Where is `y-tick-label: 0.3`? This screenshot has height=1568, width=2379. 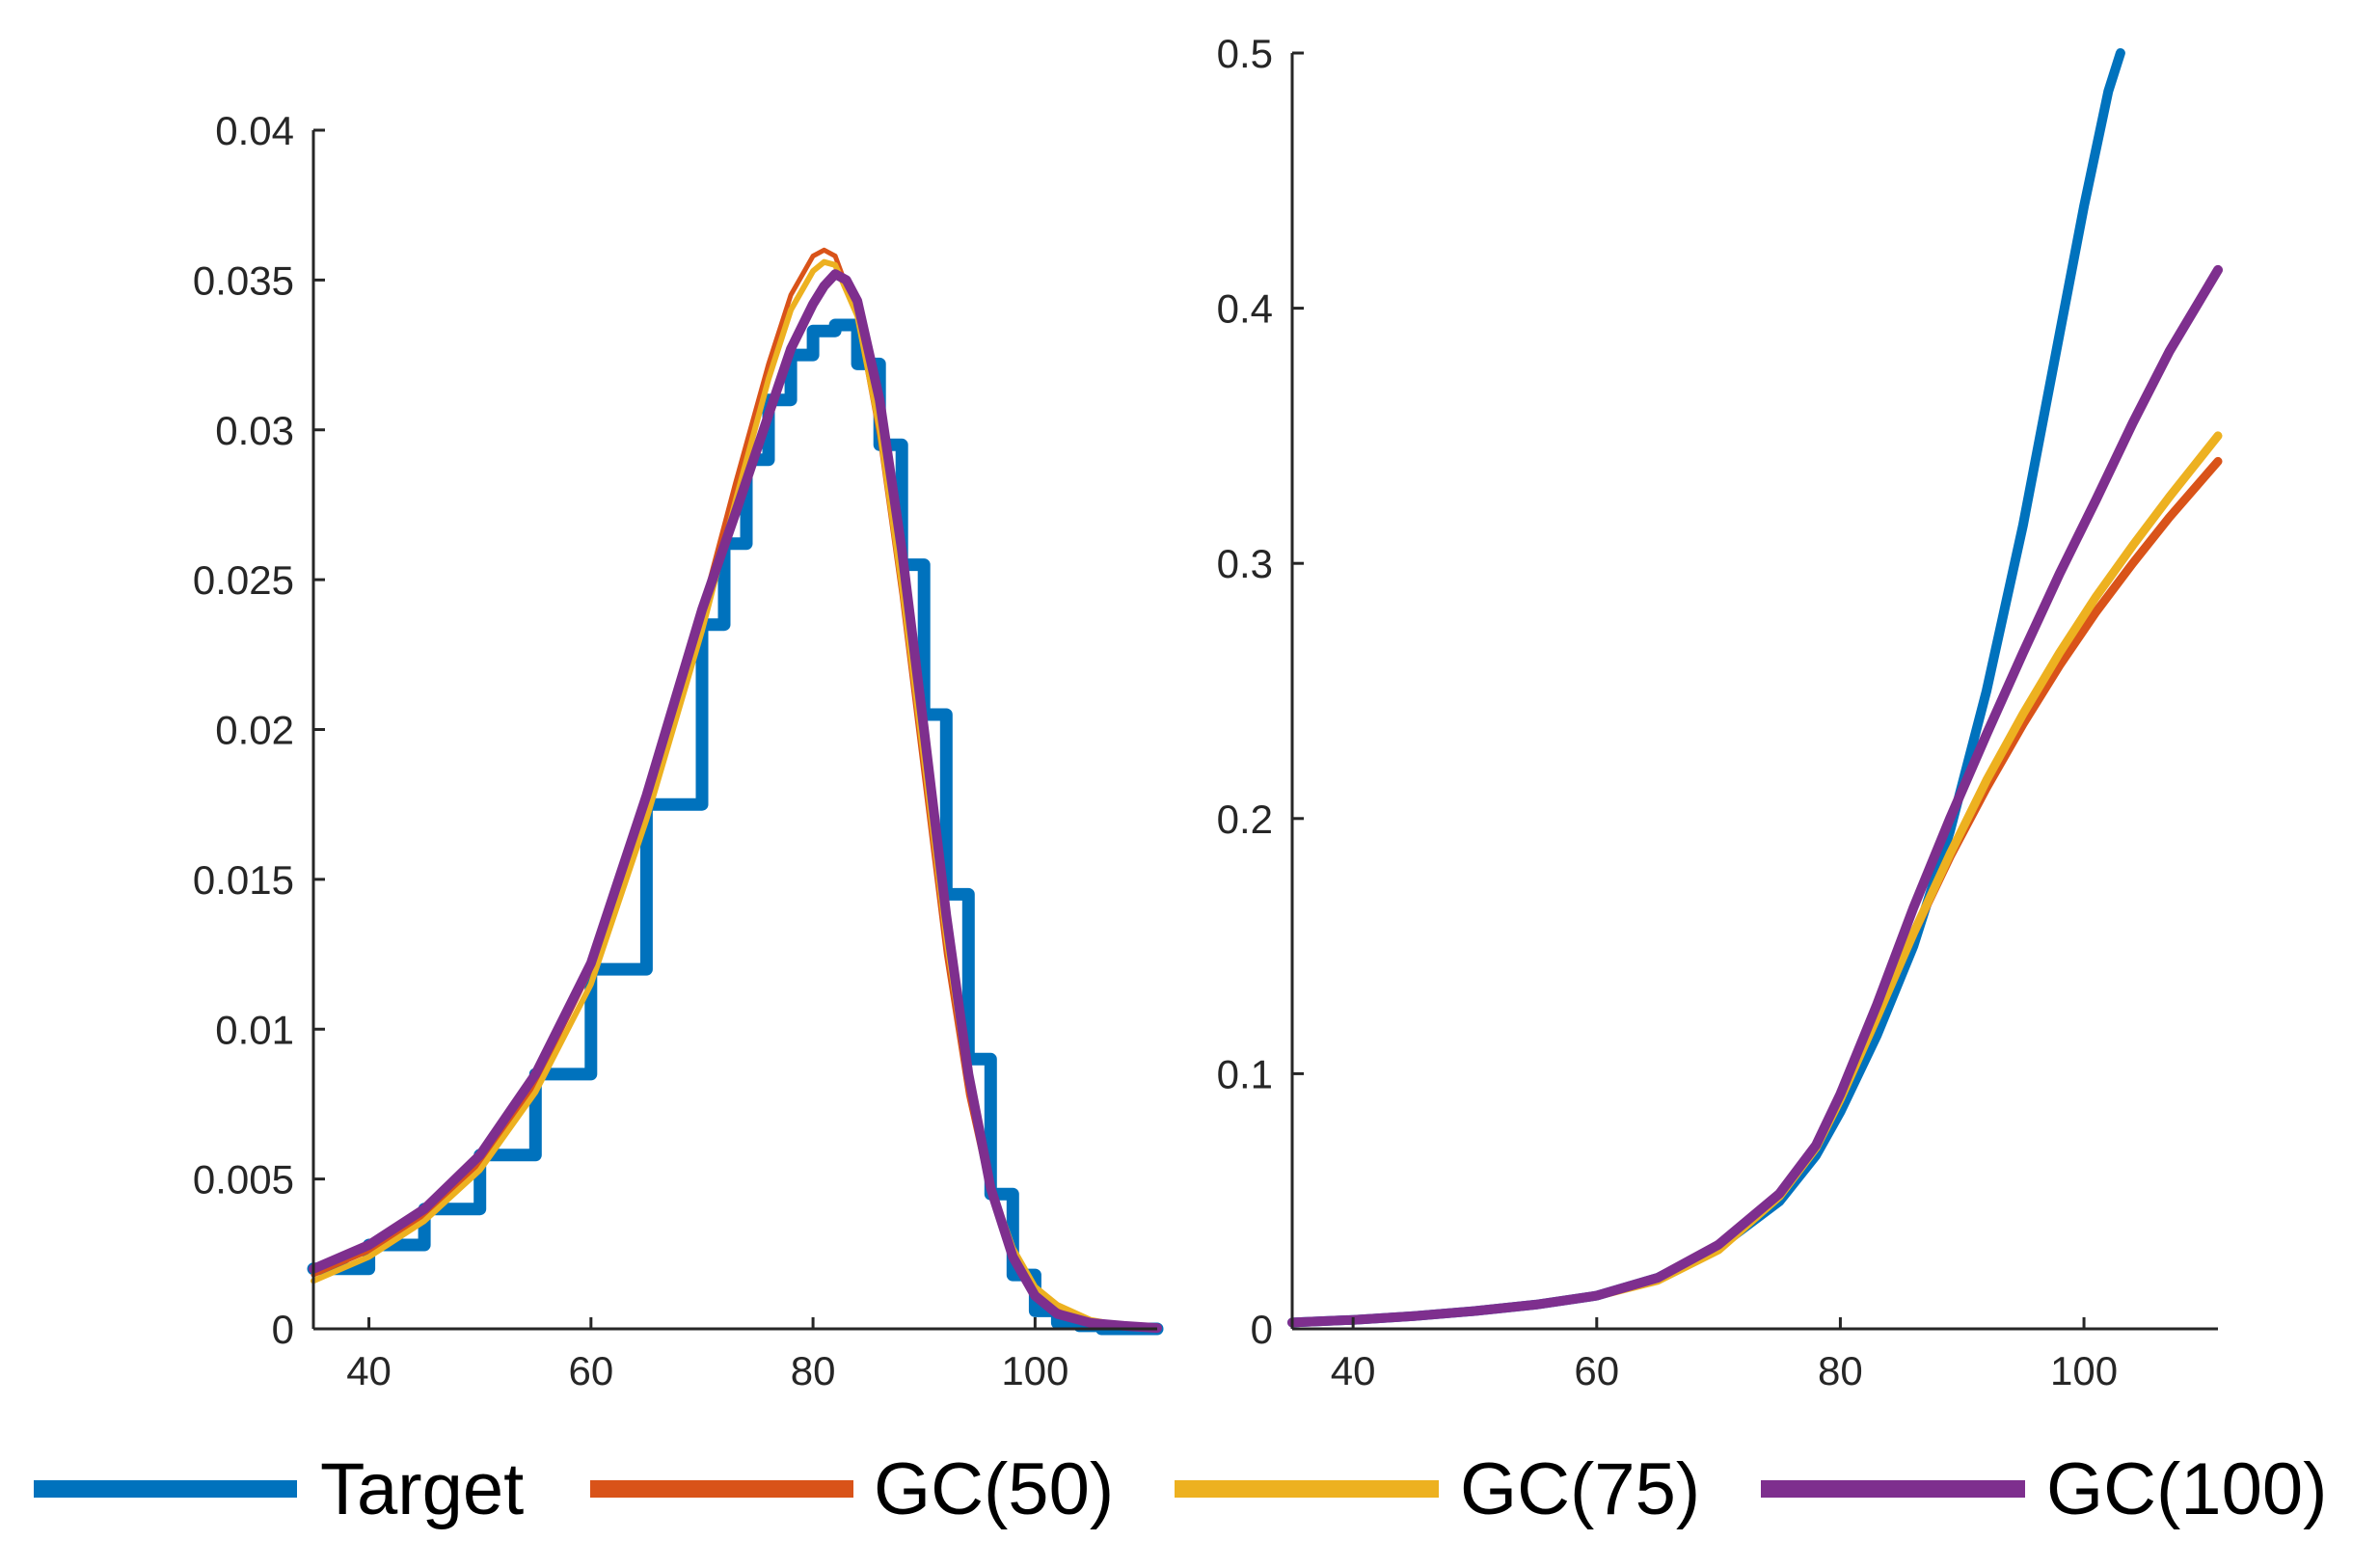 y-tick-label: 0.3 is located at coordinates (1245, 563).